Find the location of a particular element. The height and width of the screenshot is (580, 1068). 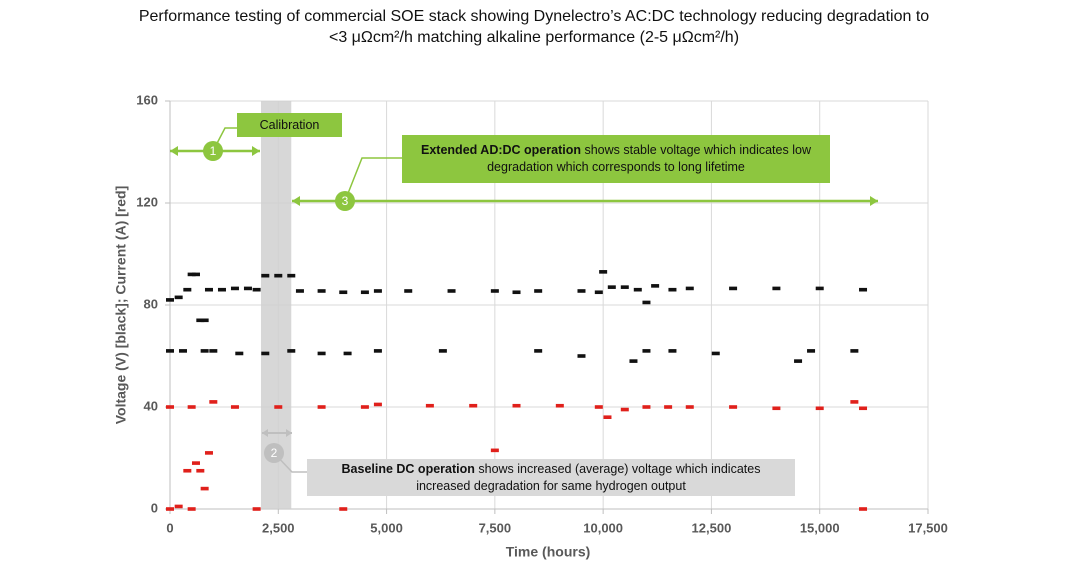

connector is located at coordinates (373, 179).